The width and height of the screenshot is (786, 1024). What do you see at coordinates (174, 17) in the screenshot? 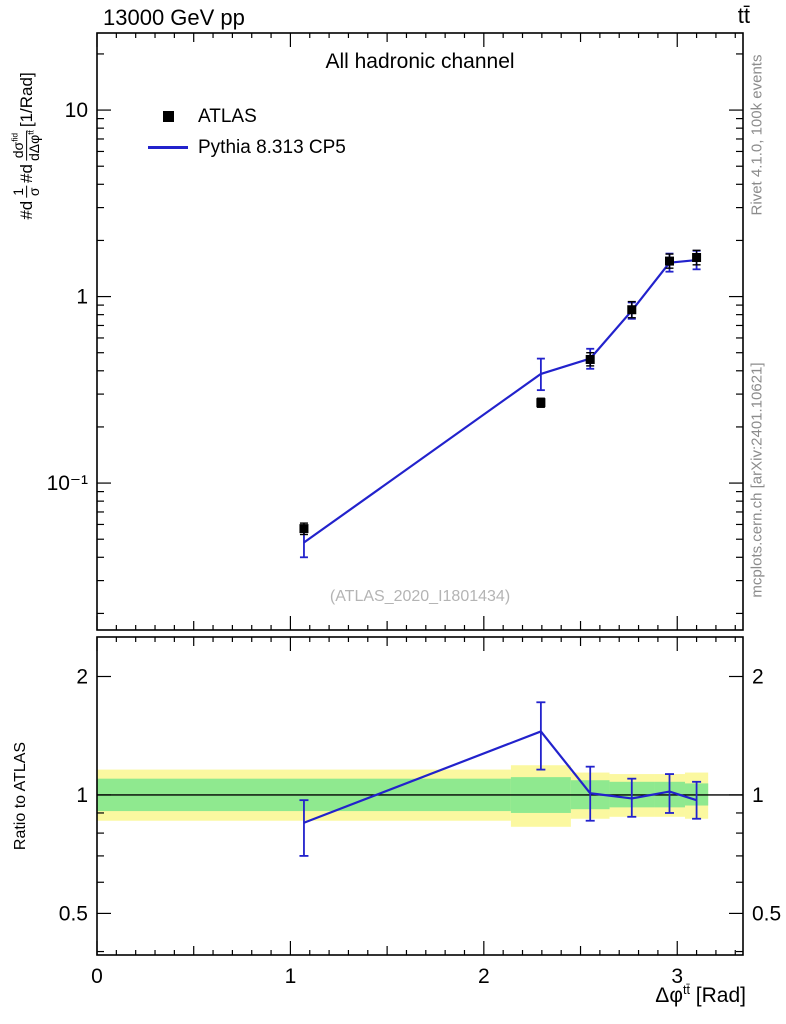
I see `beam-energy-label: 13000 GeV pp` at bounding box center [174, 17].